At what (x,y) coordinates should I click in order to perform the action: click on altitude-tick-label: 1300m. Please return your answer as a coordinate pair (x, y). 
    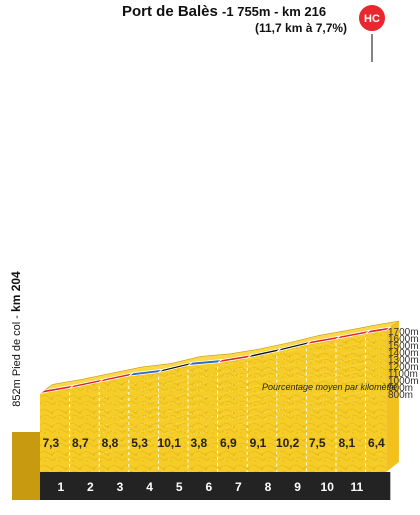
    Looking at the image, I should click on (403, 360).